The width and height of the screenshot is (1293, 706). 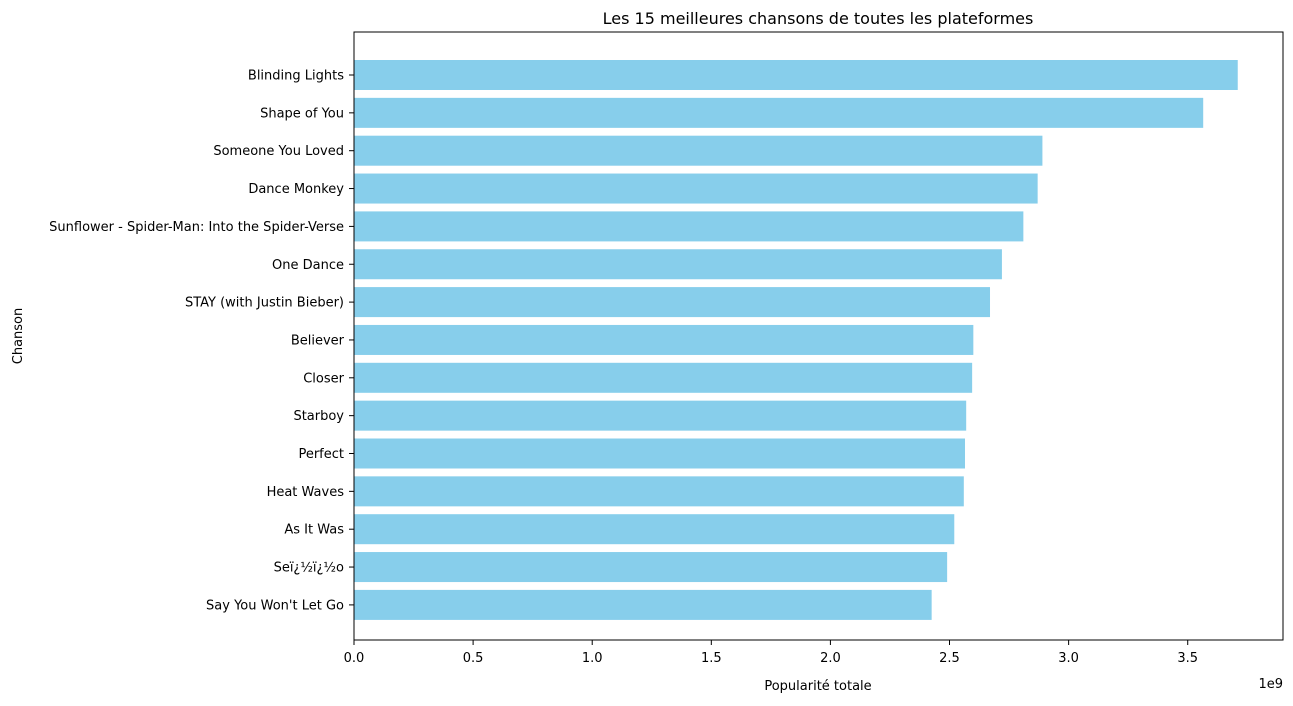 I want to click on x-tick-label: 2.0, so click(x=830, y=658).